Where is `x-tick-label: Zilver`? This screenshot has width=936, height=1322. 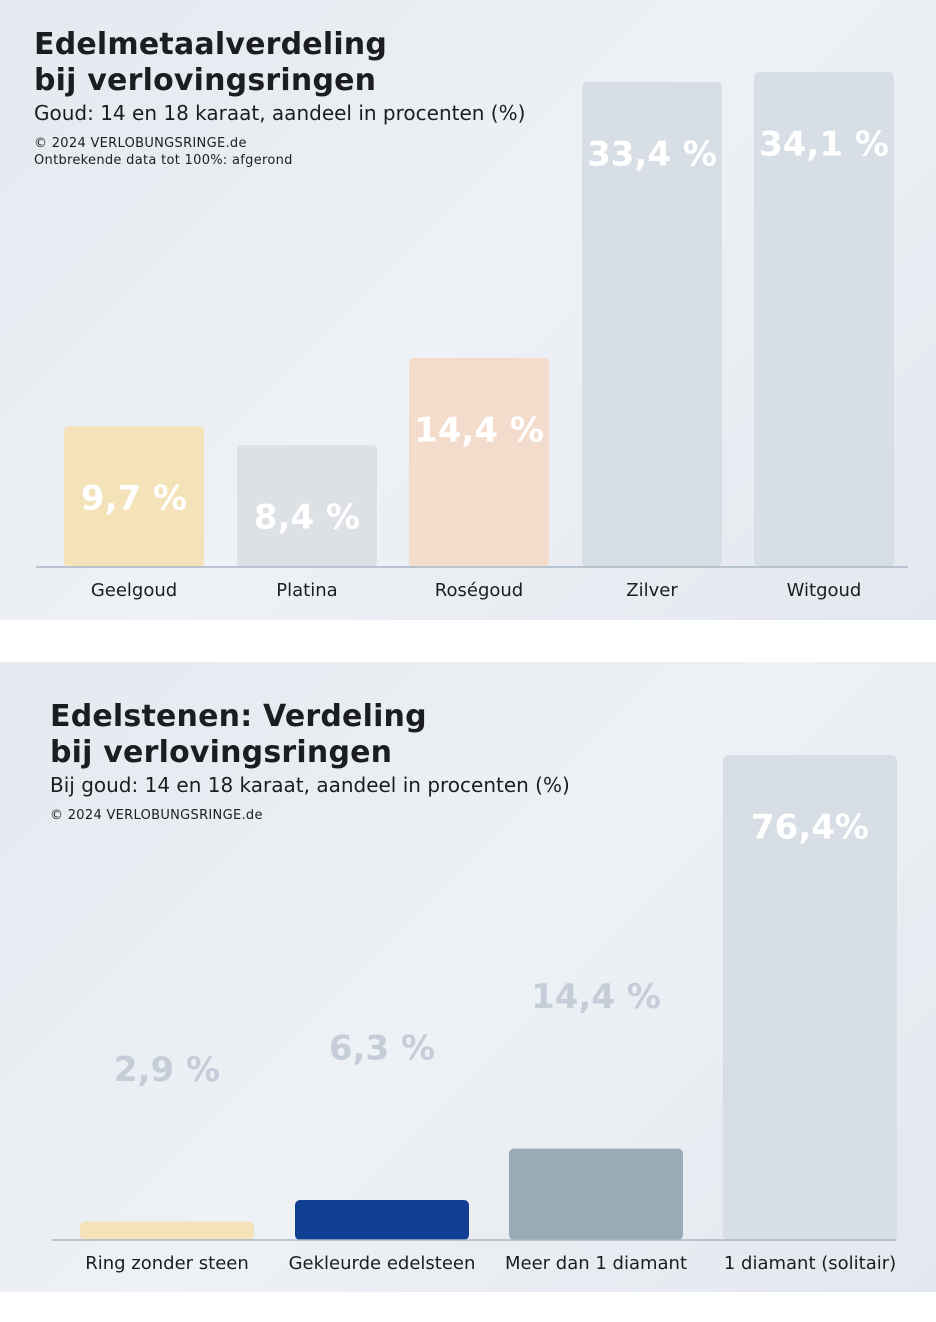
x-tick-label: Zilver is located at coordinates (652, 590).